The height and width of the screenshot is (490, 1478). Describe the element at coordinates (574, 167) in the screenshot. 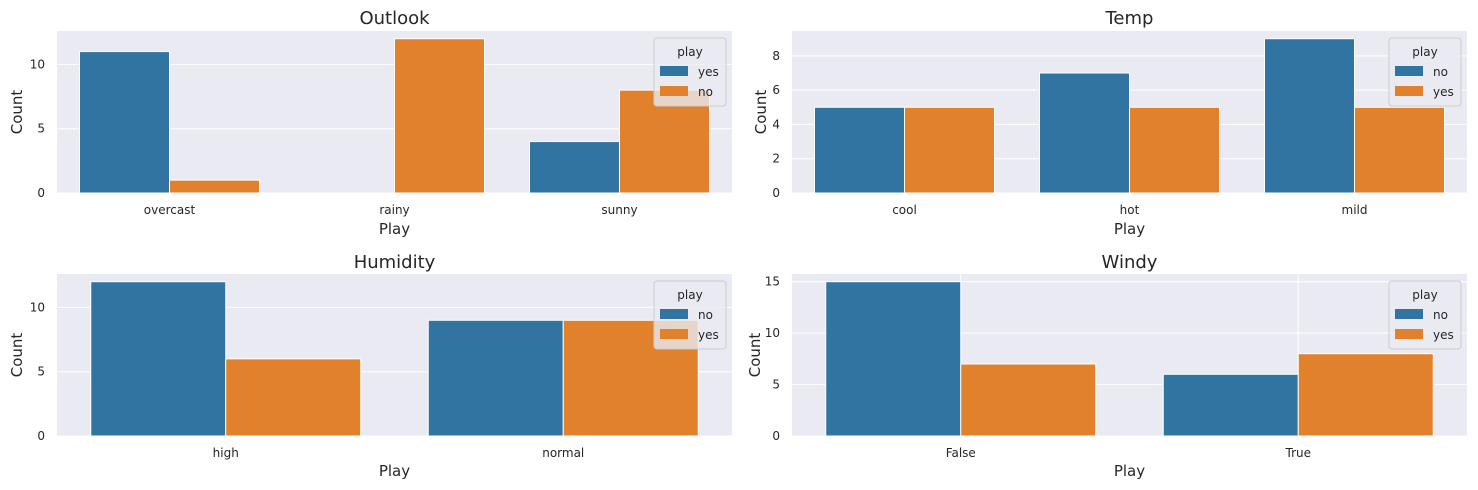

I see `bar-sunny-yes` at that location.